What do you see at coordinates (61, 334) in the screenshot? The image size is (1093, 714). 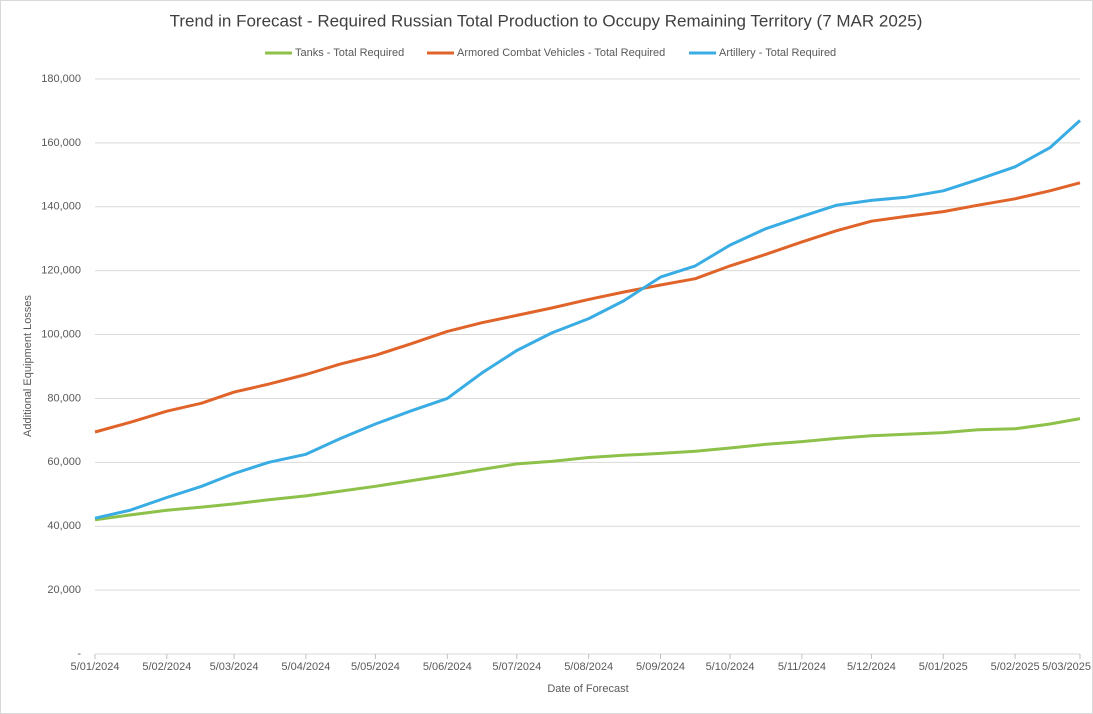 I see `y-tick-label: 100,000` at bounding box center [61, 334].